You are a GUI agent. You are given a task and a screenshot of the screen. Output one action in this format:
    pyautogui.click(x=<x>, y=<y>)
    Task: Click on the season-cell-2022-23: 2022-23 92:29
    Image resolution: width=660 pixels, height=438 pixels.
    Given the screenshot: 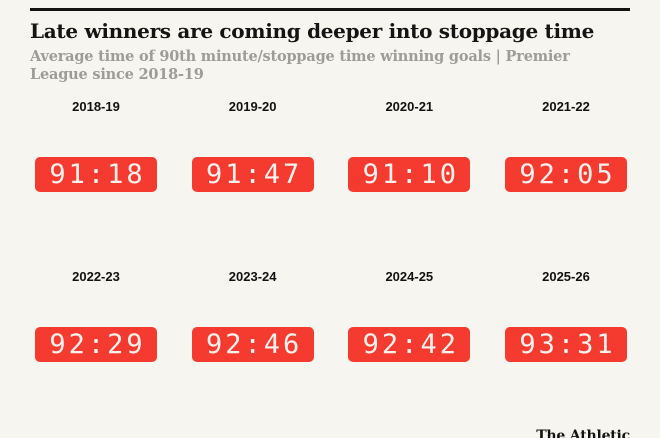 What is the action you would take?
    pyautogui.click(x=96, y=316)
    